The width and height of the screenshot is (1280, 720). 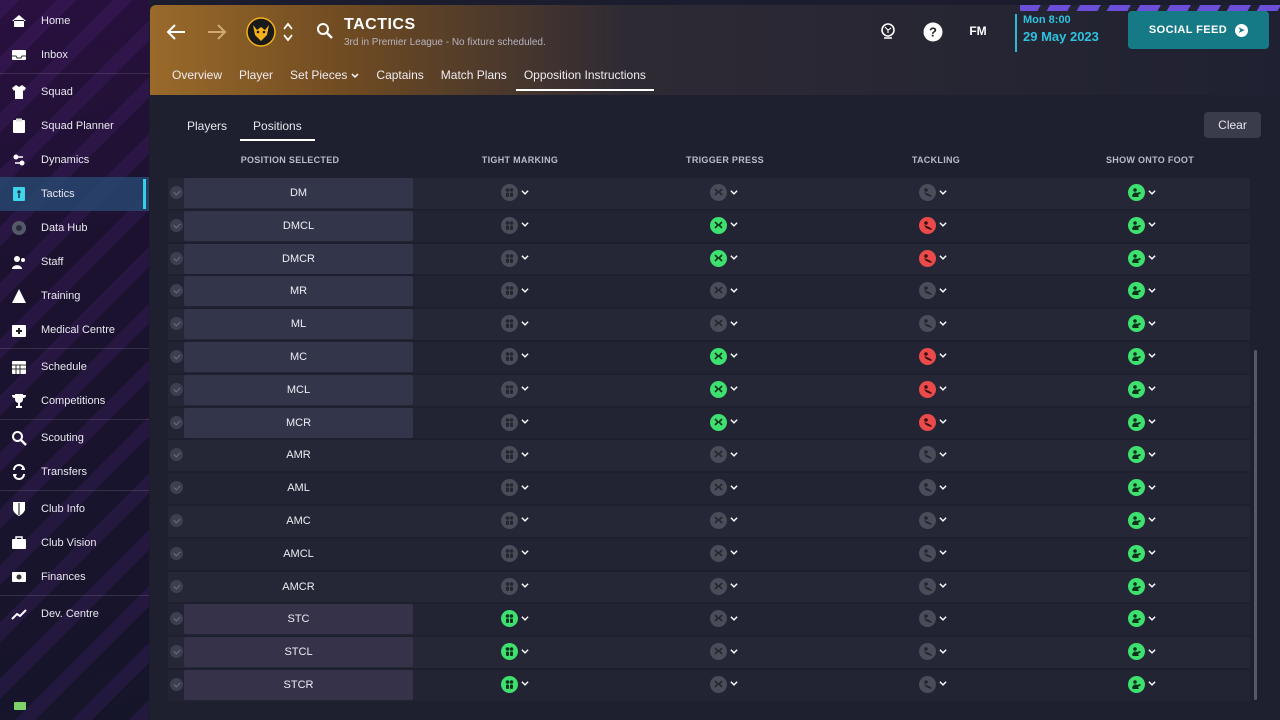 What do you see at coordinates (74, 92) in the screenshot?
I see `sidebar-item-squad: Squad` at bounding box center [74, 92].